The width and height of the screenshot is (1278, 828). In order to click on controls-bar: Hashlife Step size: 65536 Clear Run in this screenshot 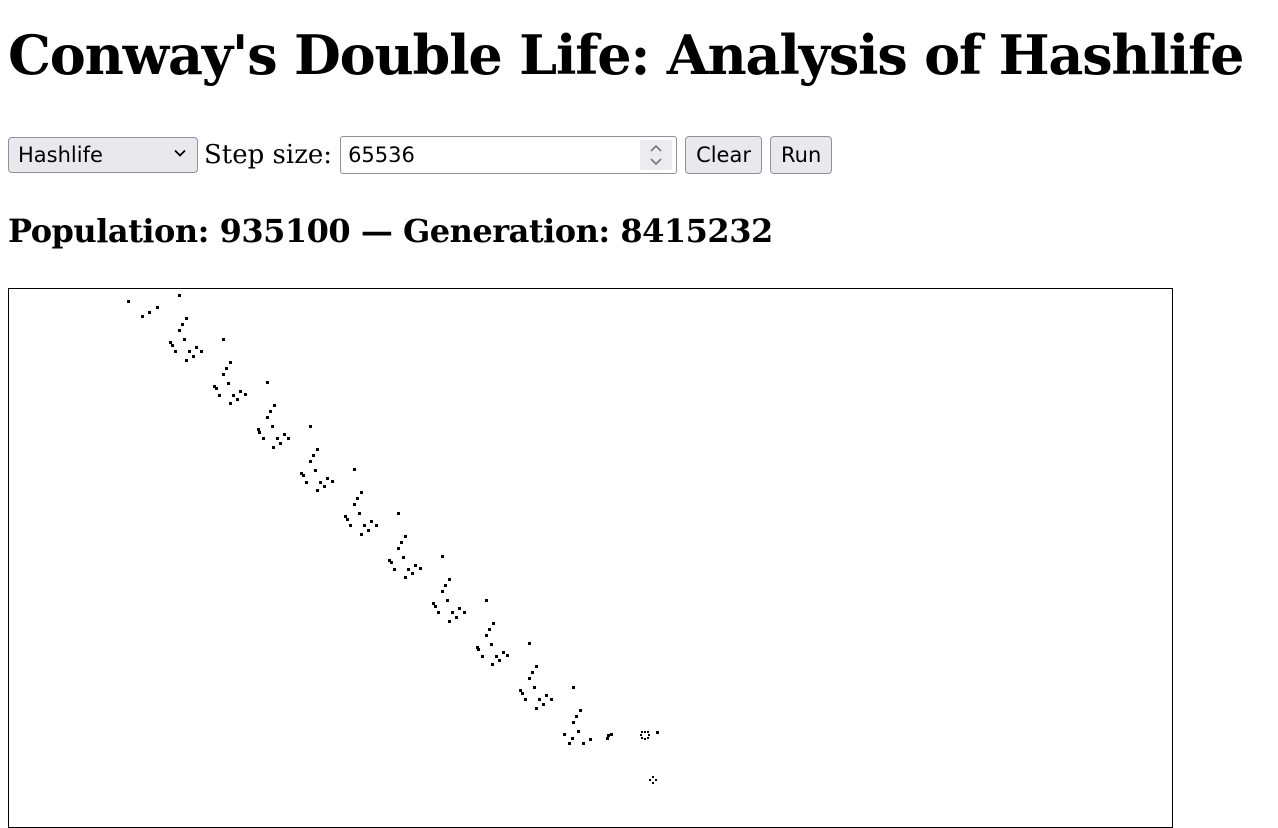, I will do `click(420, 155)`.